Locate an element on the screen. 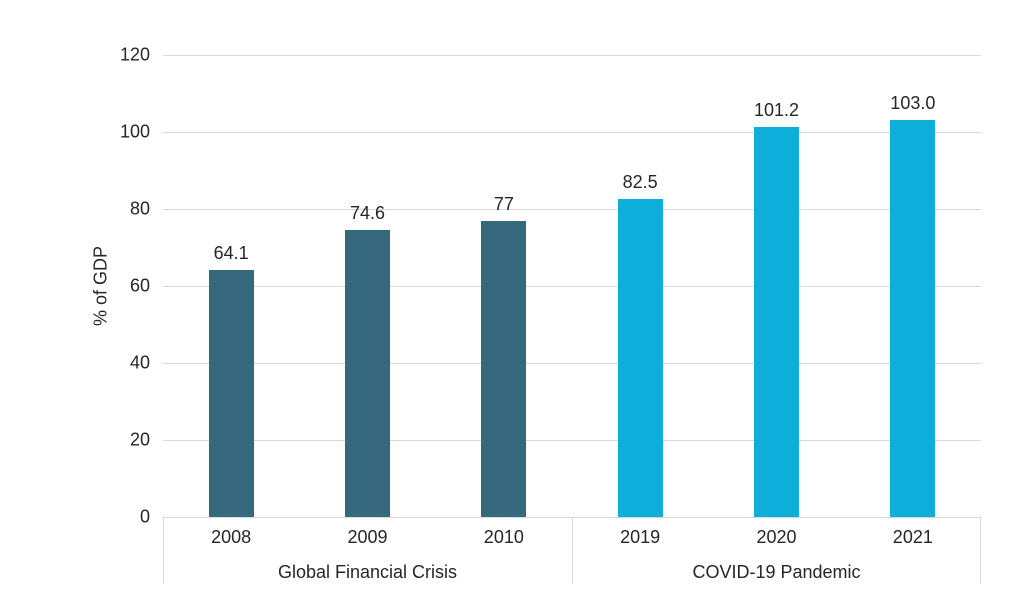 Image resolution: width=1017 pixels, height=603 pixels. y-tick-label: 100 is located at coordinates (134, 131).